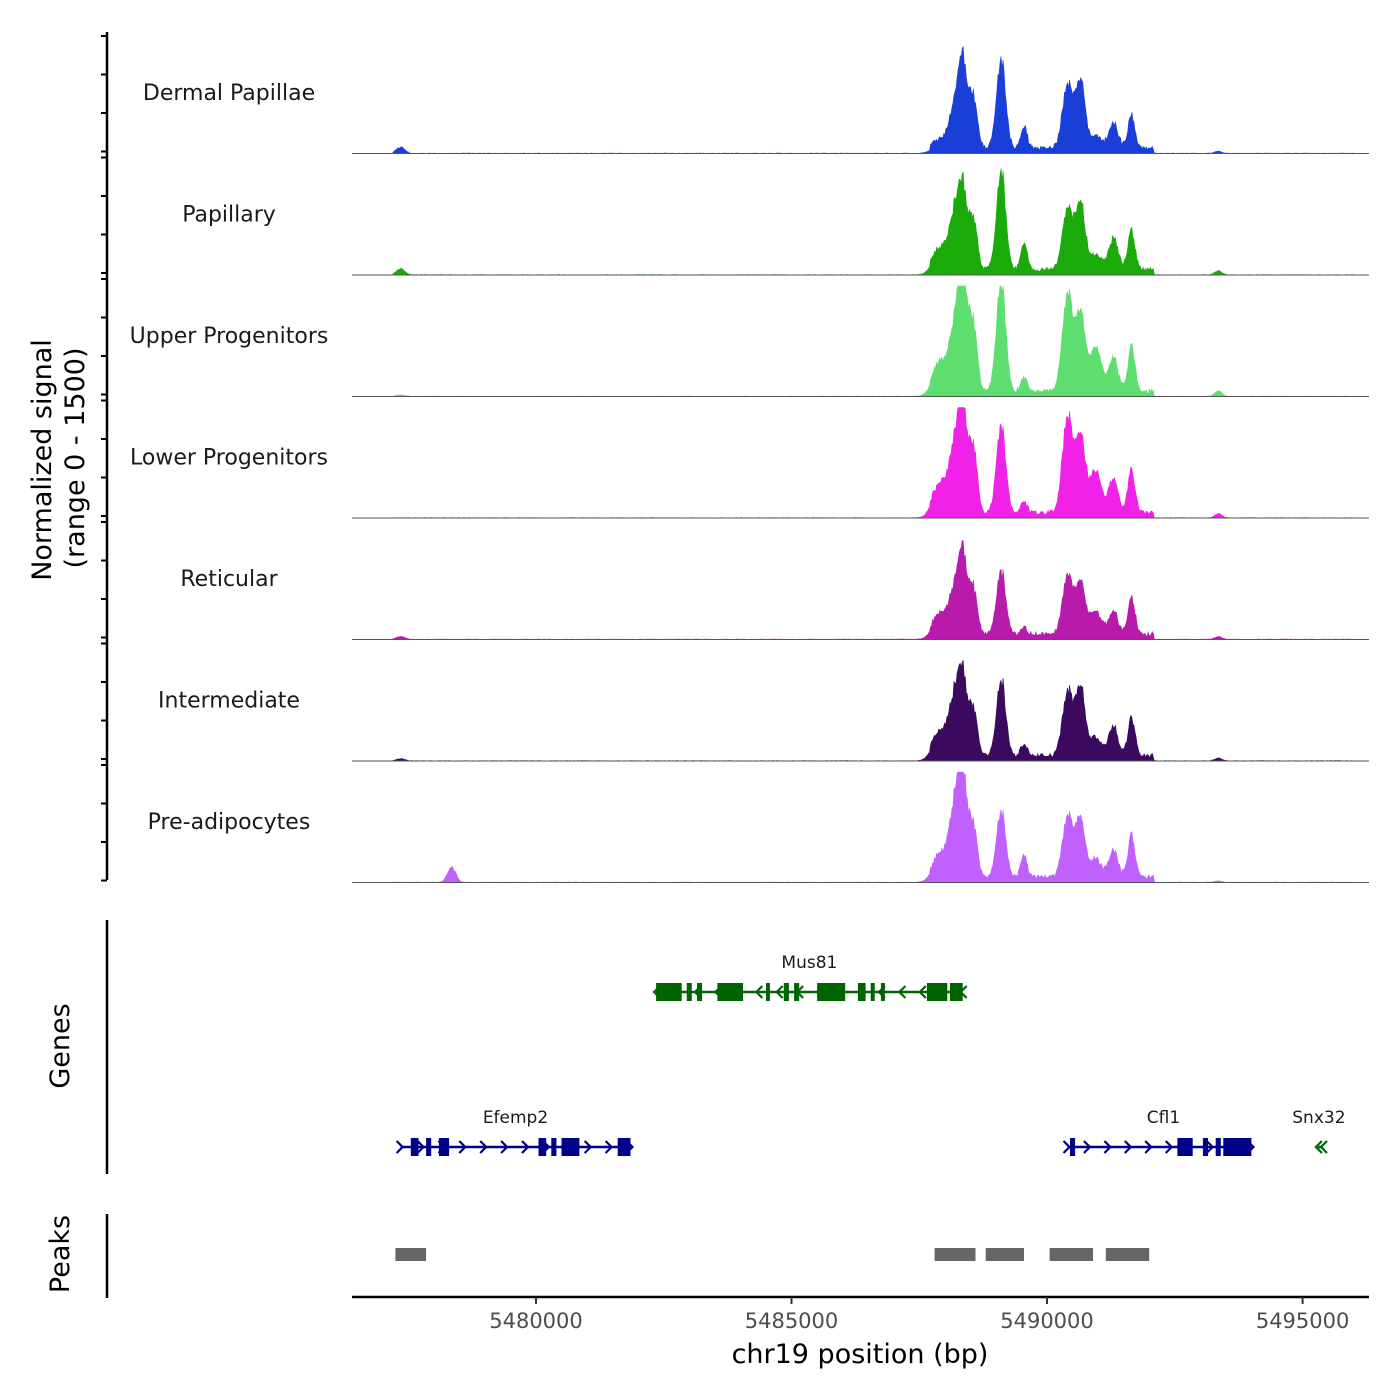 This screenshot has height=1400, width=1400. I want to click on gene-label: Cfl1, so click(1163, 1118).